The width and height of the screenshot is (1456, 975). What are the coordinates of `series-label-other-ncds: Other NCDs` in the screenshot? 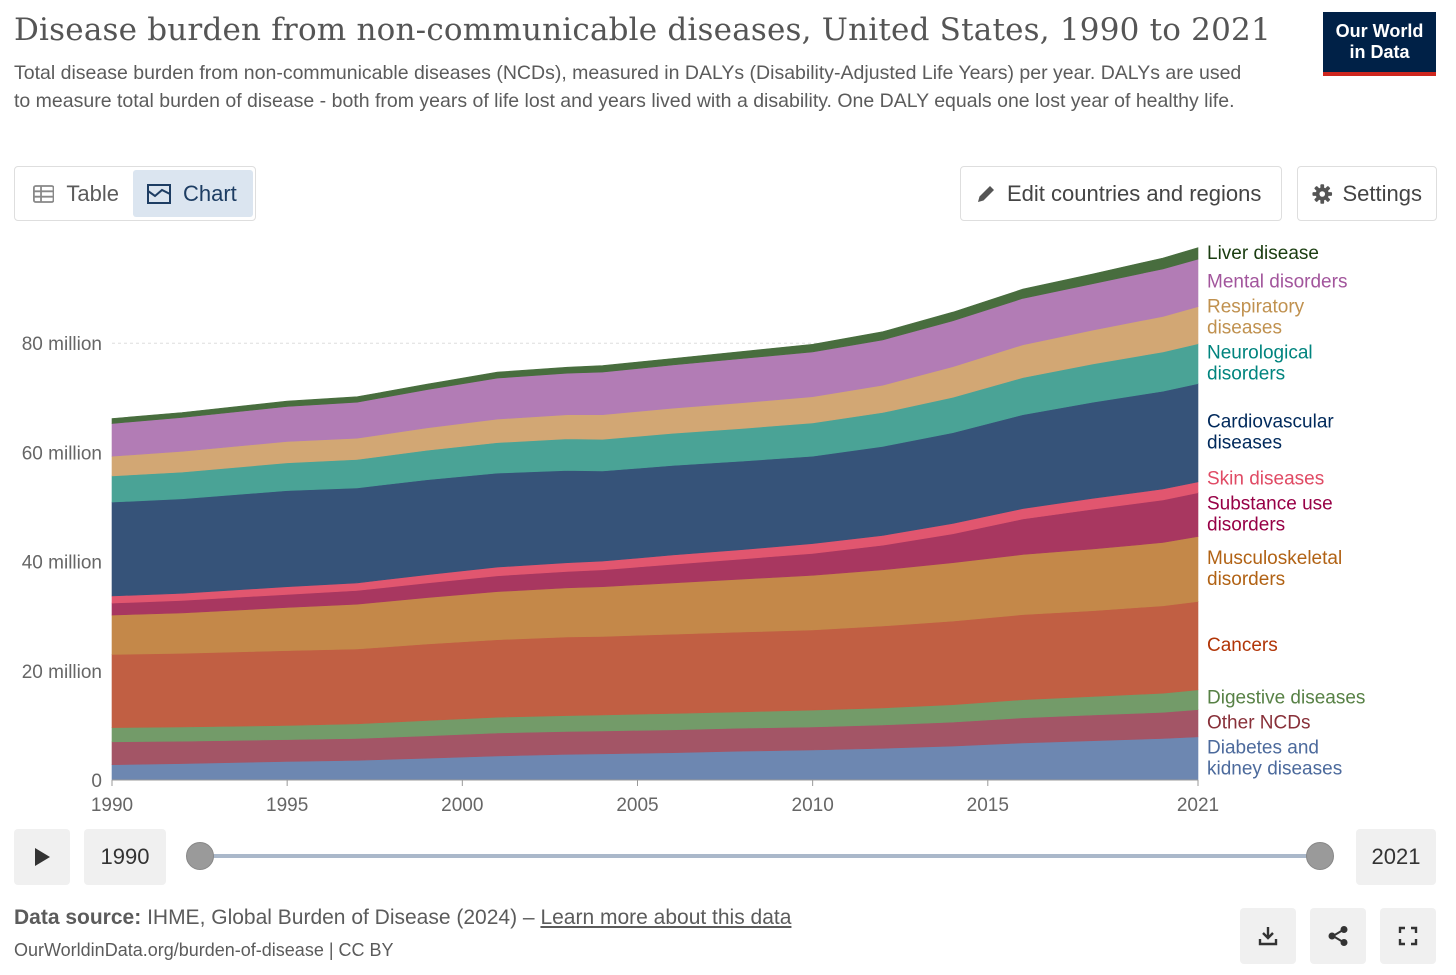 It's located at (1258, 722).